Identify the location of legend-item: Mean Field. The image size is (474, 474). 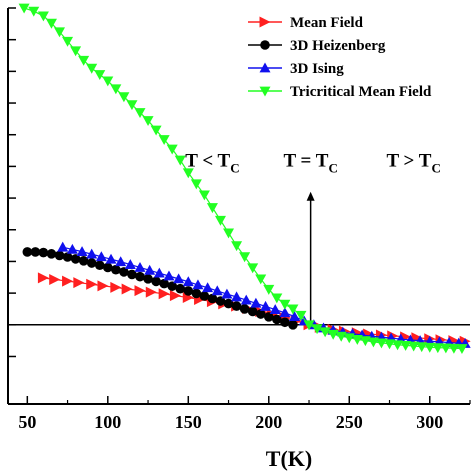
(306, 23).